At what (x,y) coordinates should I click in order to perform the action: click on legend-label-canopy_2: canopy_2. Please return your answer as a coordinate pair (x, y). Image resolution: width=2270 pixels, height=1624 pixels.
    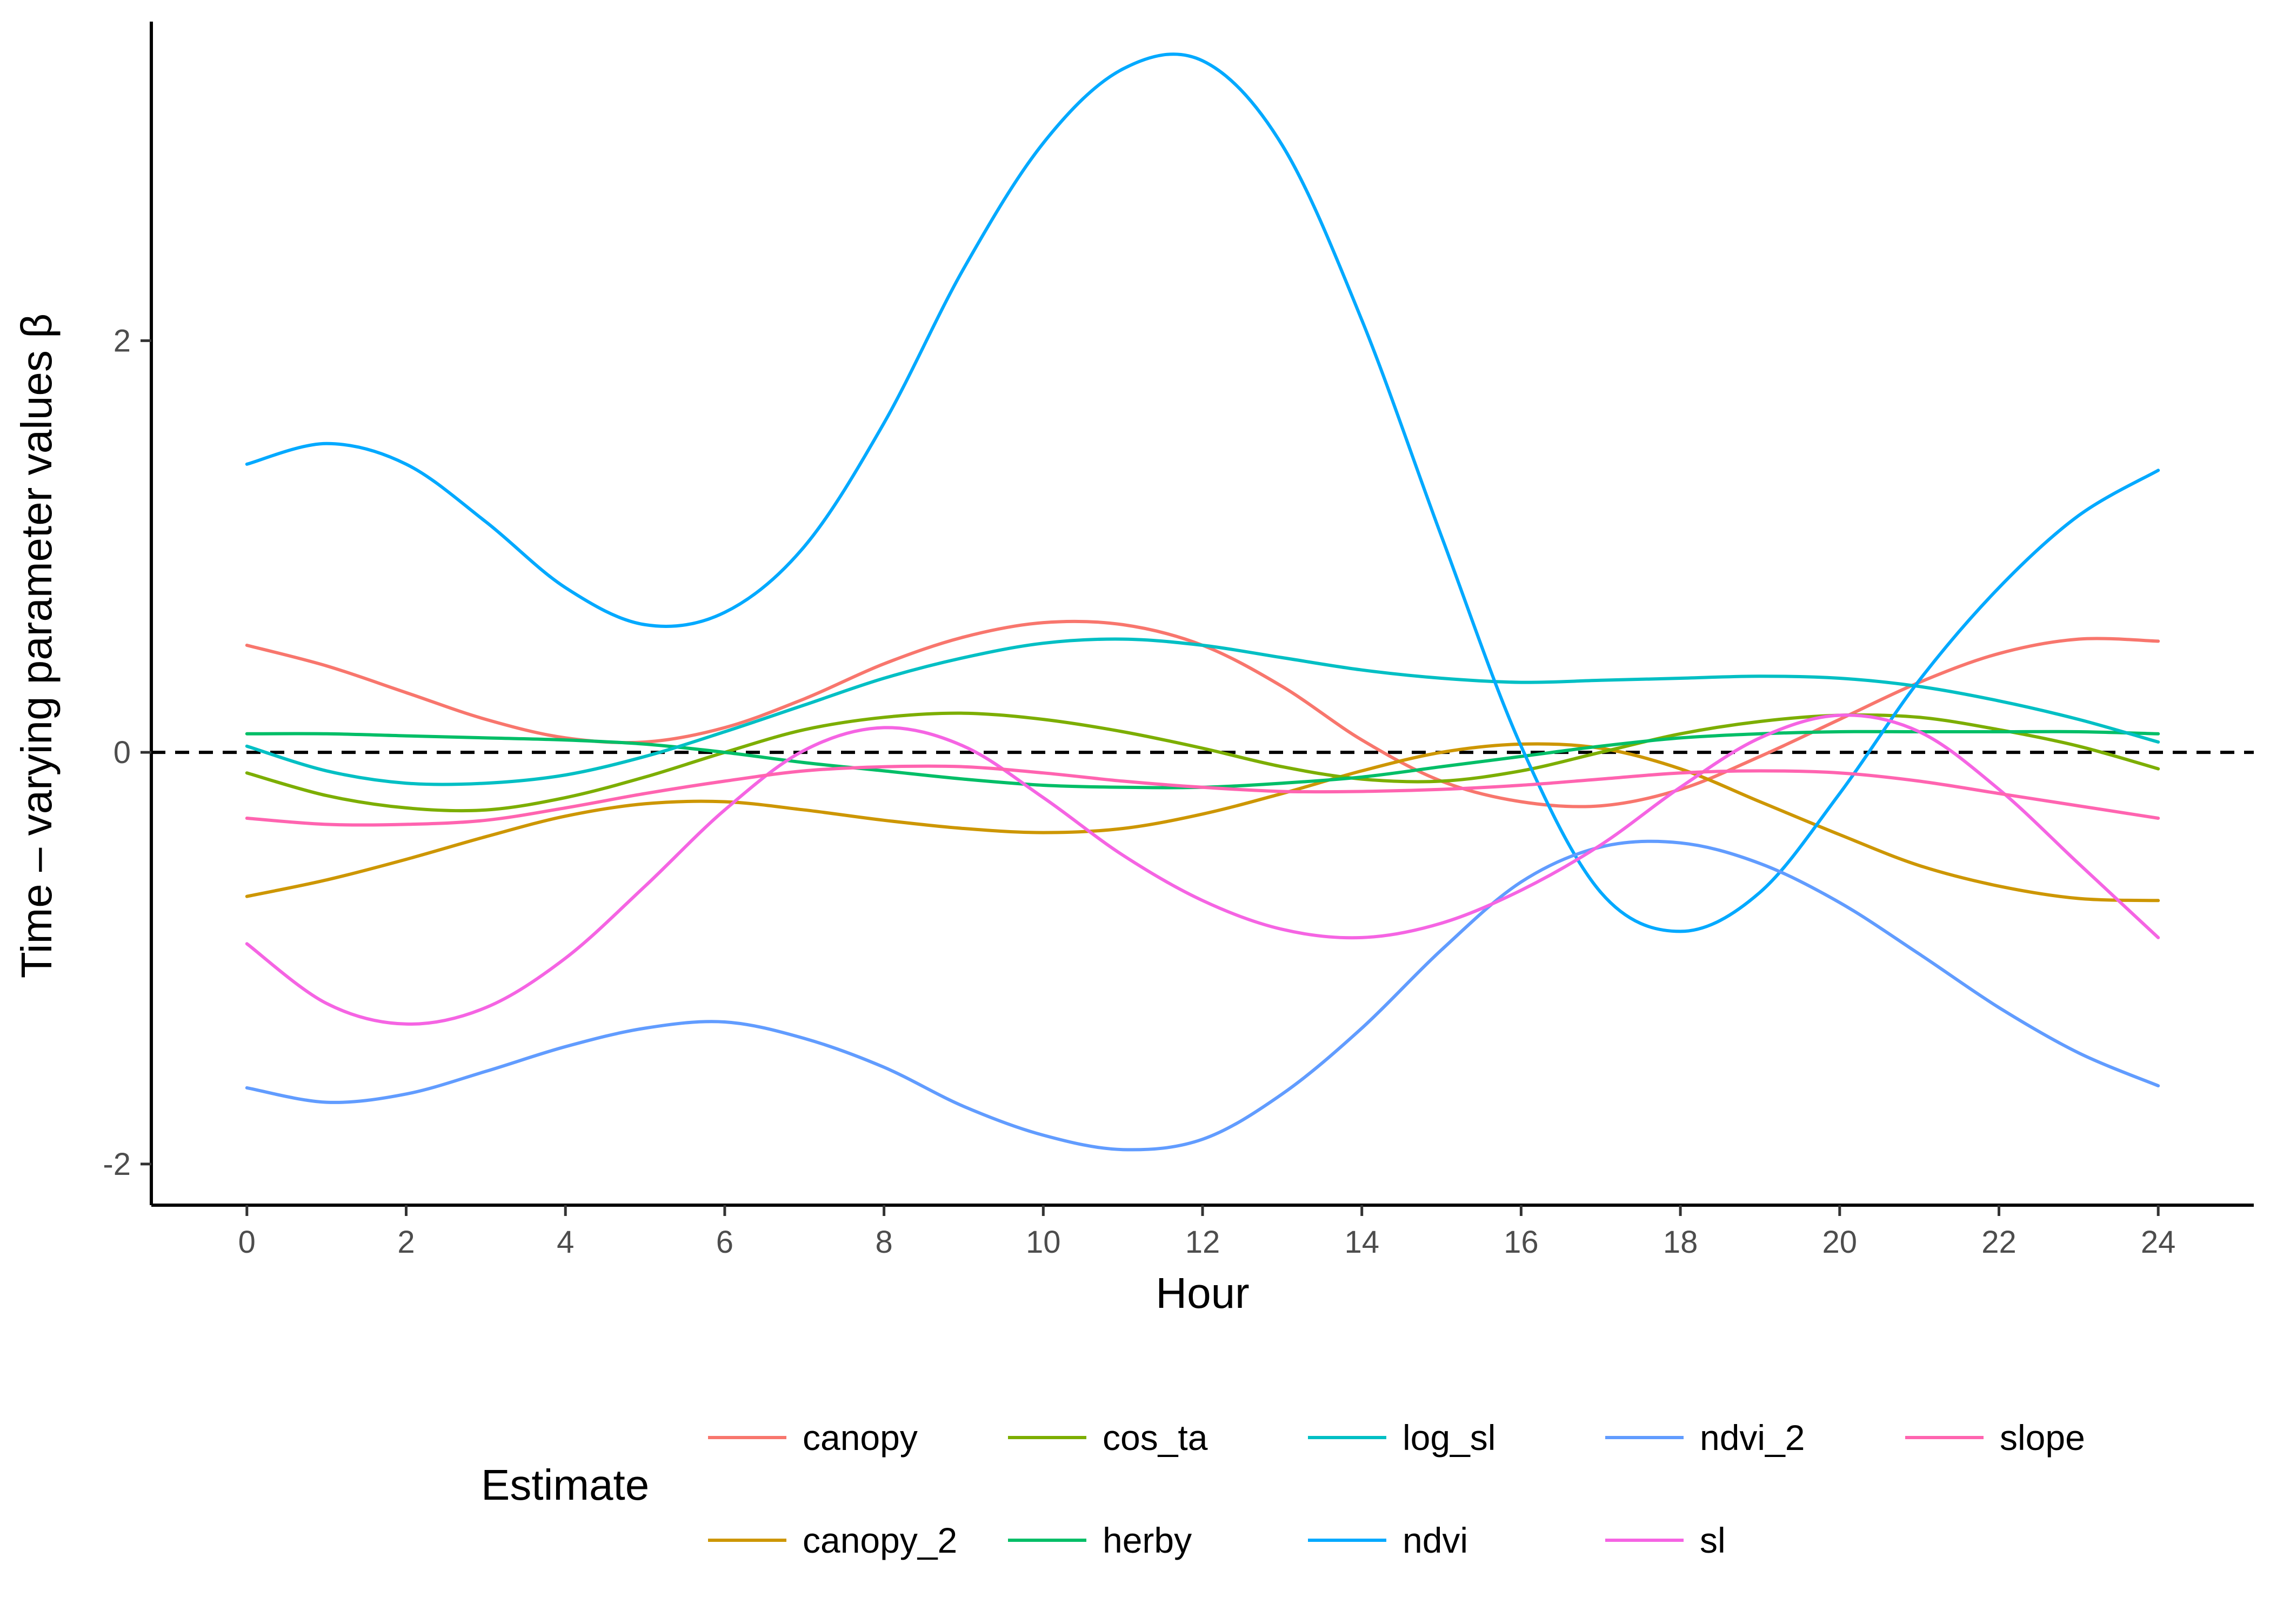
    Looking at the image, I should click on (880, 1540).